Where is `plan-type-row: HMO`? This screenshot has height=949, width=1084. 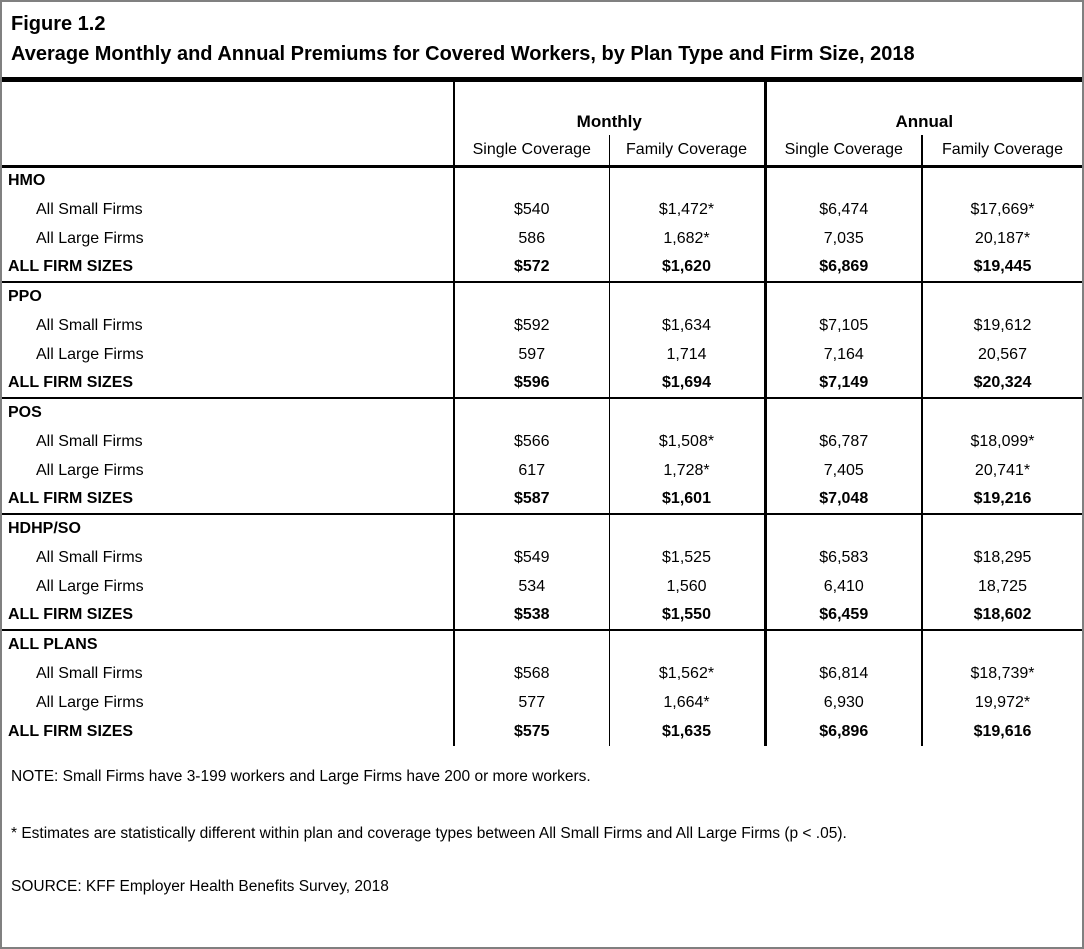 plan-type-row: HMO is located at coordinates (542, 180).